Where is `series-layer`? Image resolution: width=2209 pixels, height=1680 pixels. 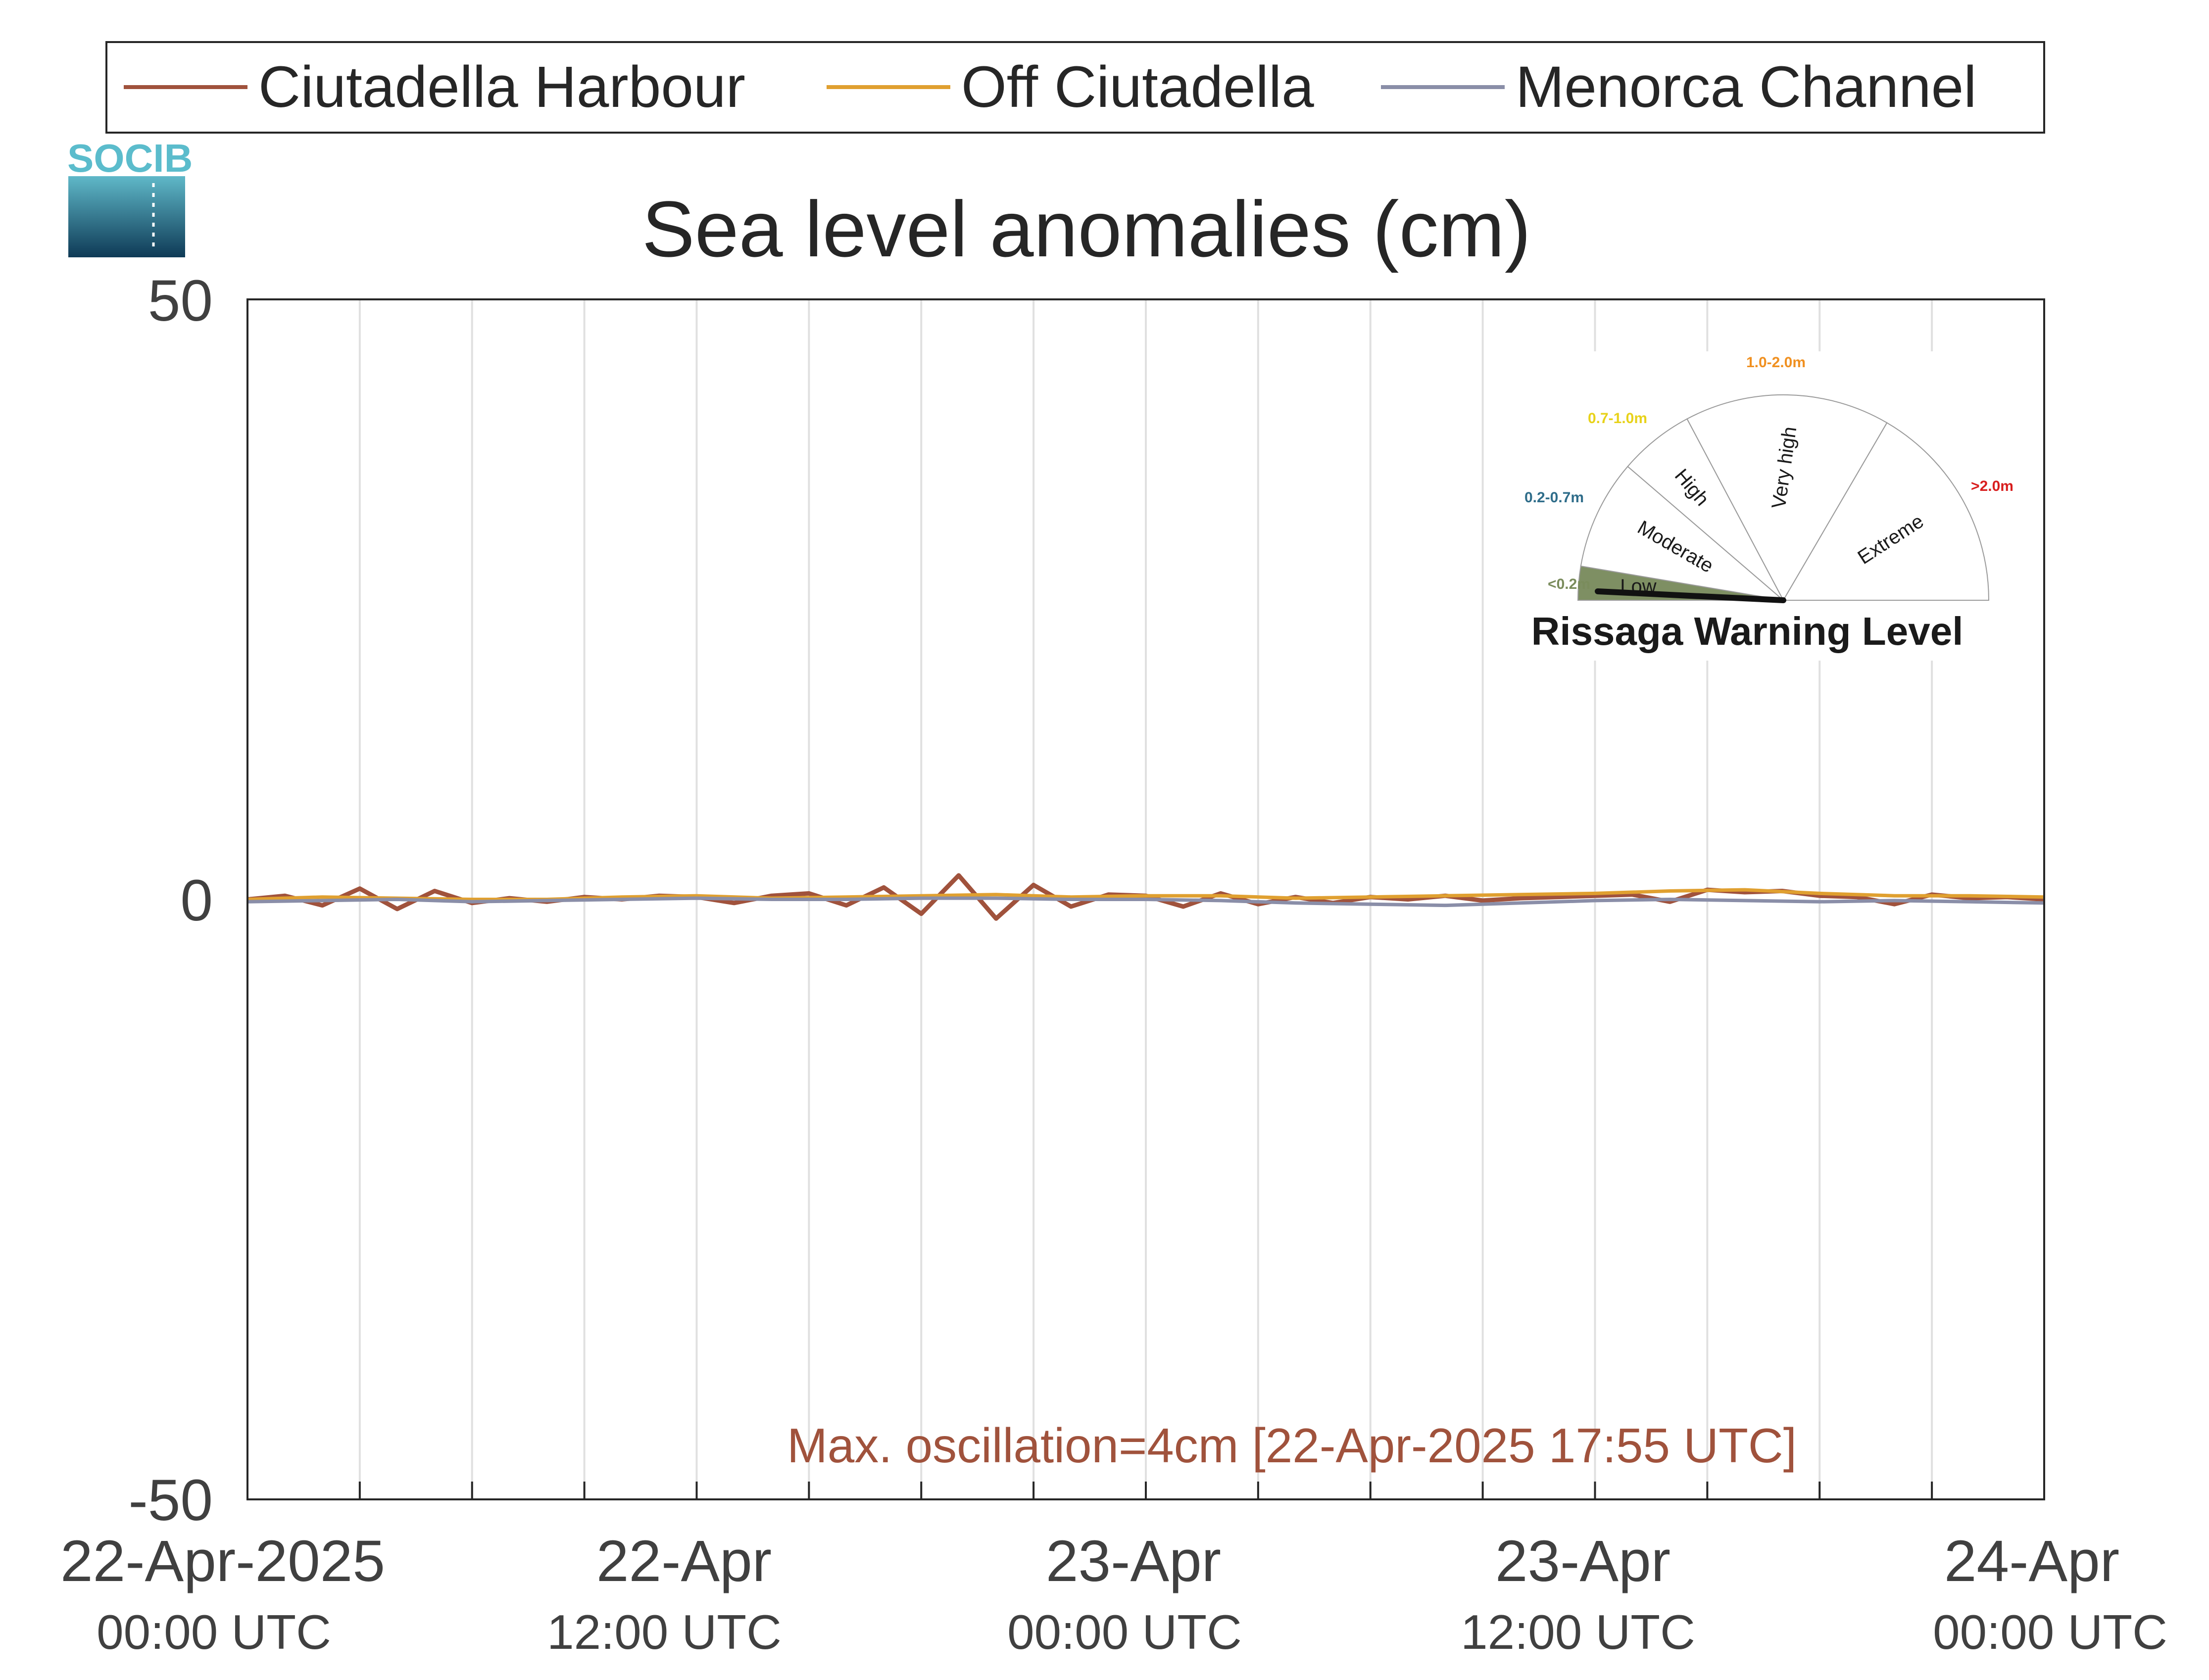
series-layer is located at coordinates (1146, 897).